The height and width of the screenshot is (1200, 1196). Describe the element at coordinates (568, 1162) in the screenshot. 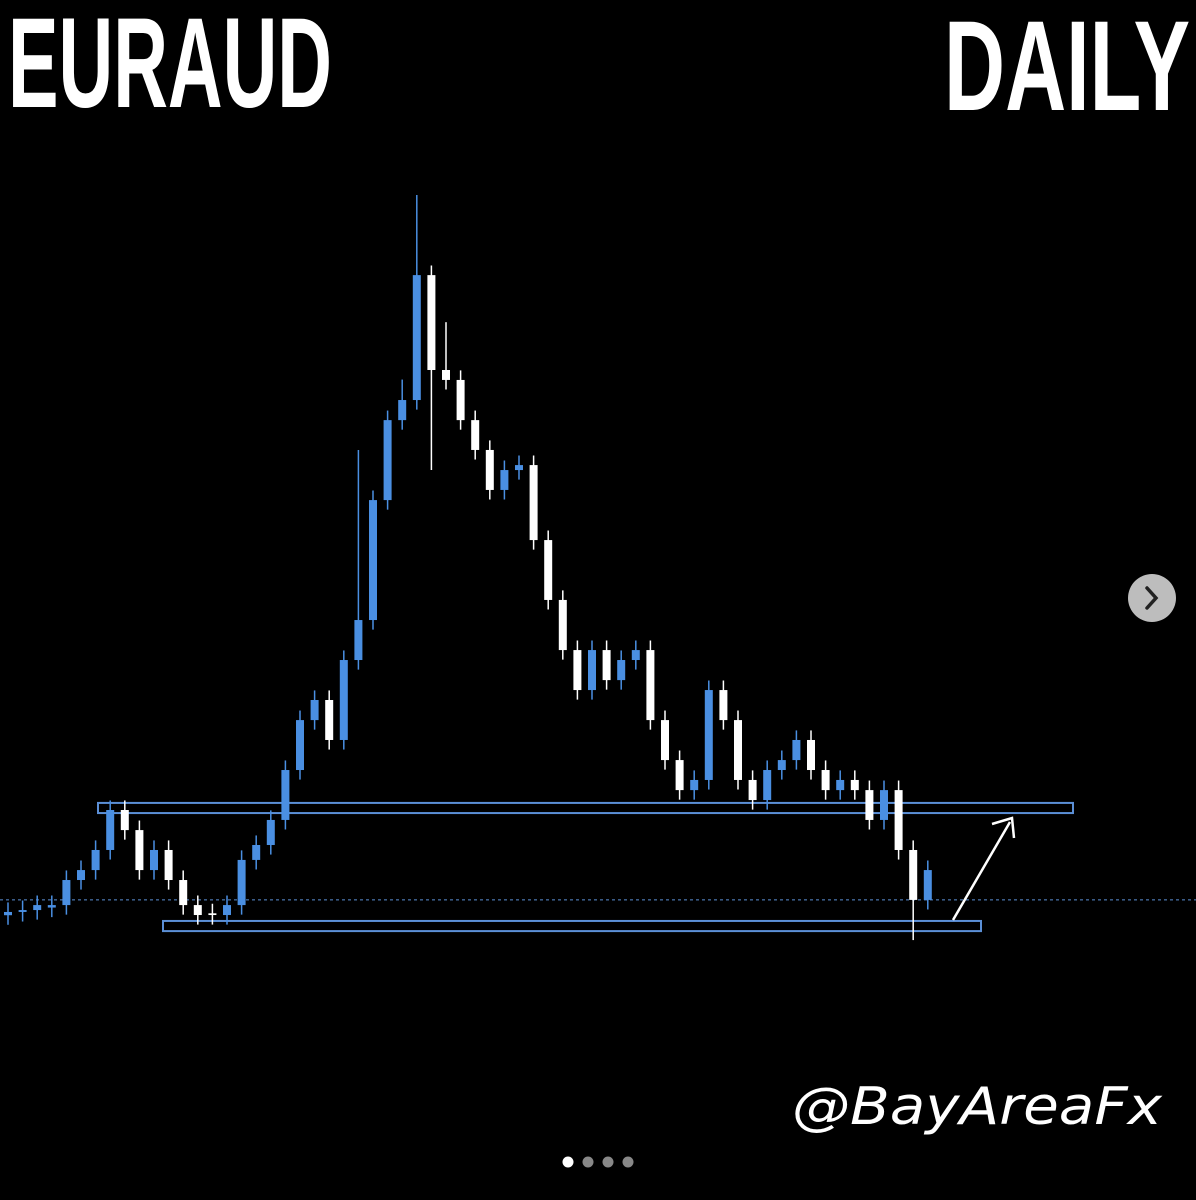

I see `dot-active` at that location.